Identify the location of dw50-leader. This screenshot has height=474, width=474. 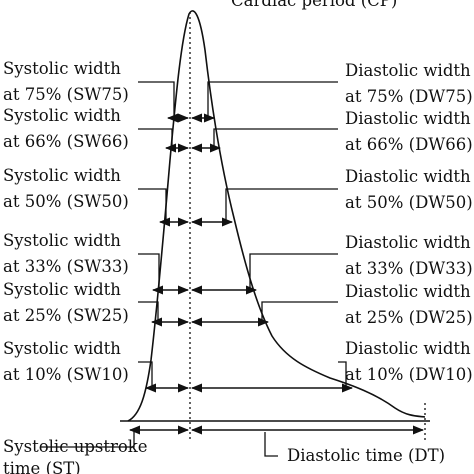
(281, 204).